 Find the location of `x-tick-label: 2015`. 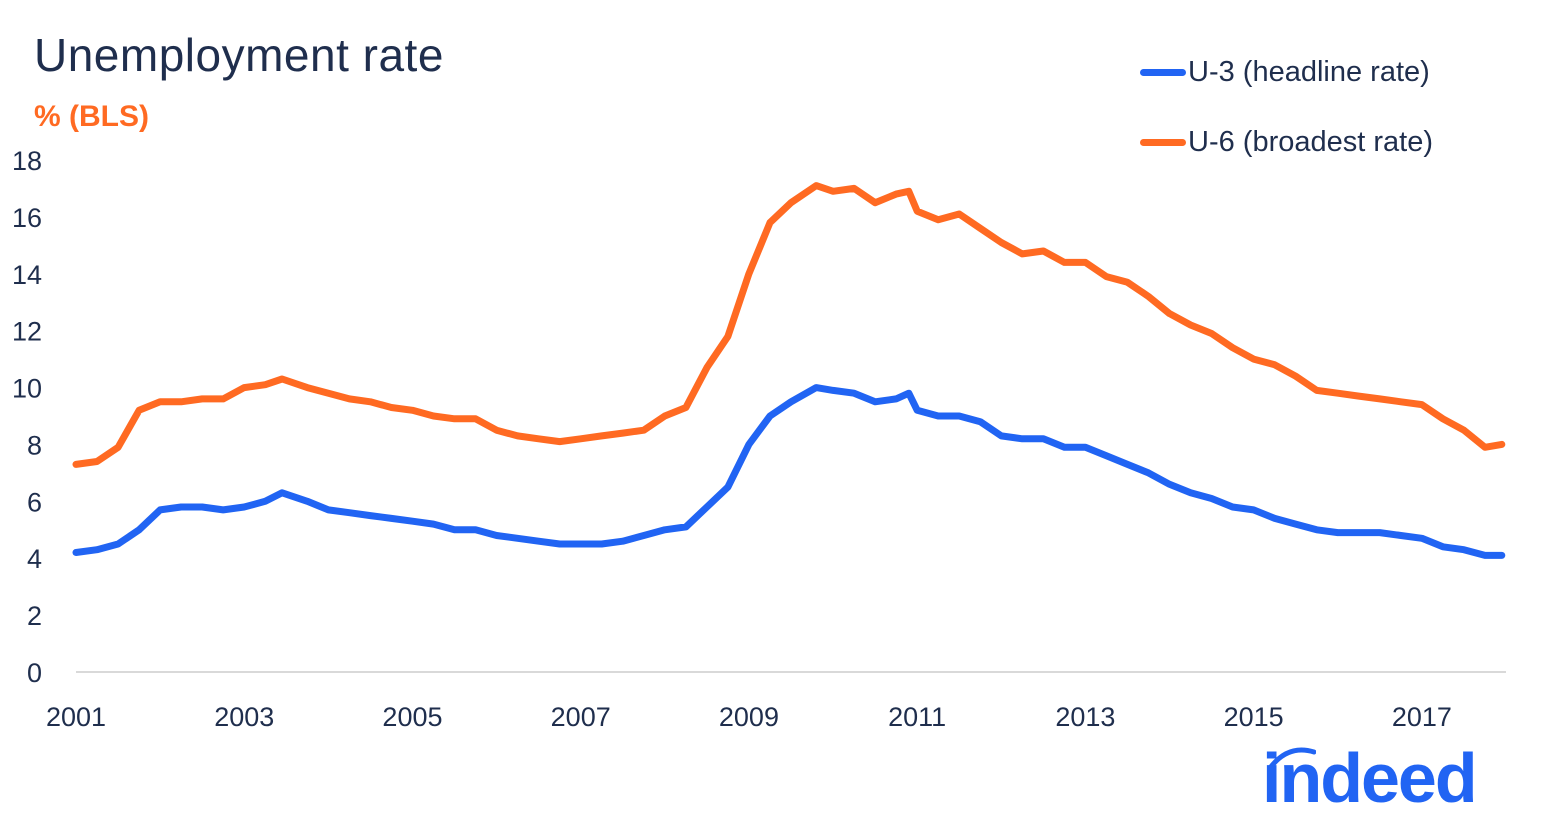

x-tick-label: 2015 is located at coordinates (1254, 717).